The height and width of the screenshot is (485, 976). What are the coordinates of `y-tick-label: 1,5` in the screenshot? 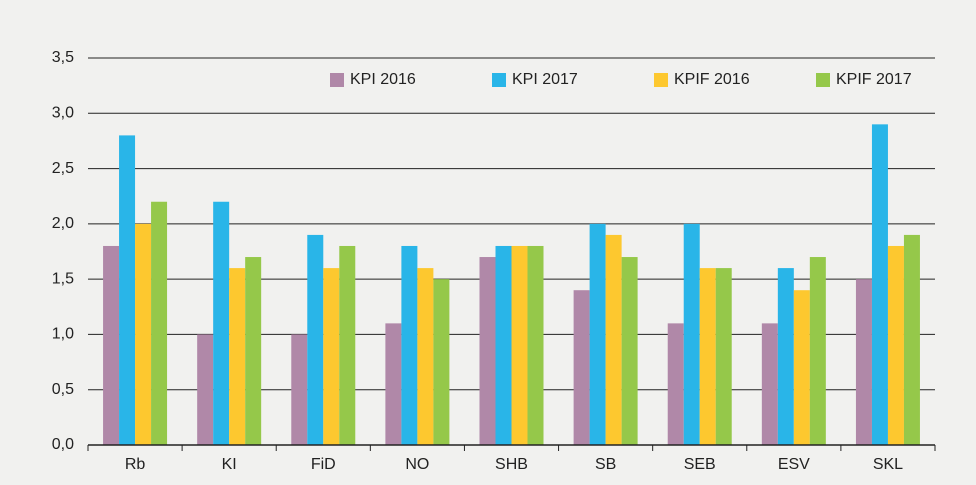 It's located at (63, 278).